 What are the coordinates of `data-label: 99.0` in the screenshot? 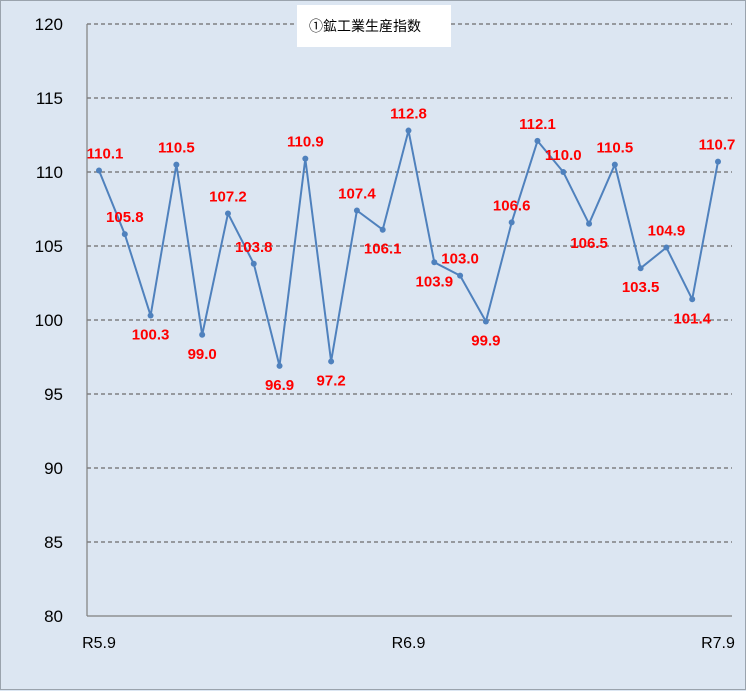 It's located at (202, 354).